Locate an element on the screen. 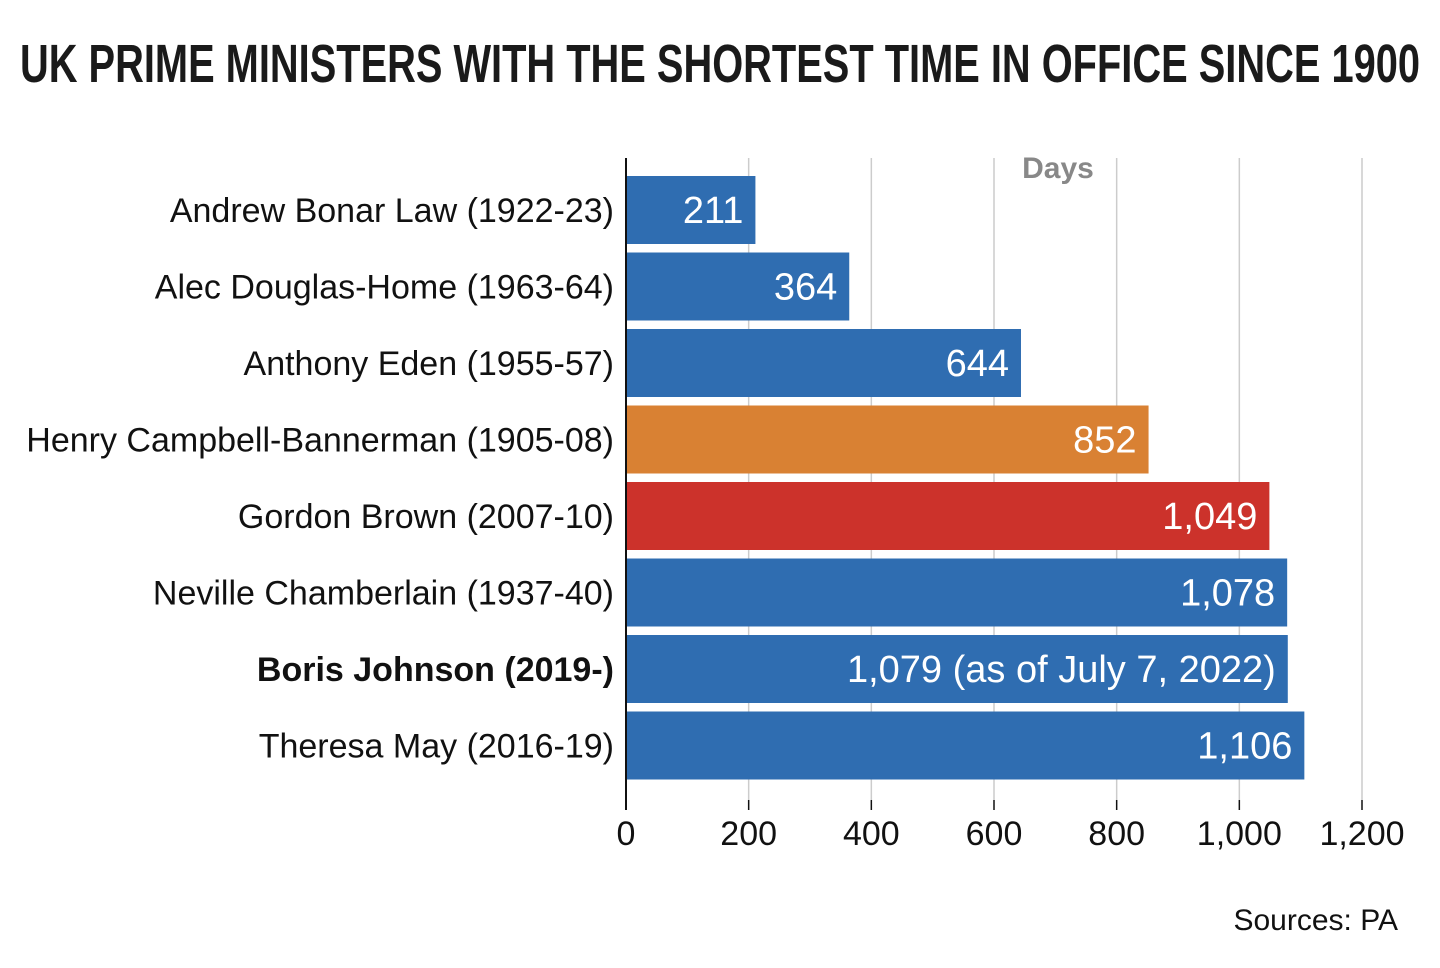 The height and width of the screenshot is (968, 1440). x-tick-label: 1,000 is located at coordinates (1239, 834).